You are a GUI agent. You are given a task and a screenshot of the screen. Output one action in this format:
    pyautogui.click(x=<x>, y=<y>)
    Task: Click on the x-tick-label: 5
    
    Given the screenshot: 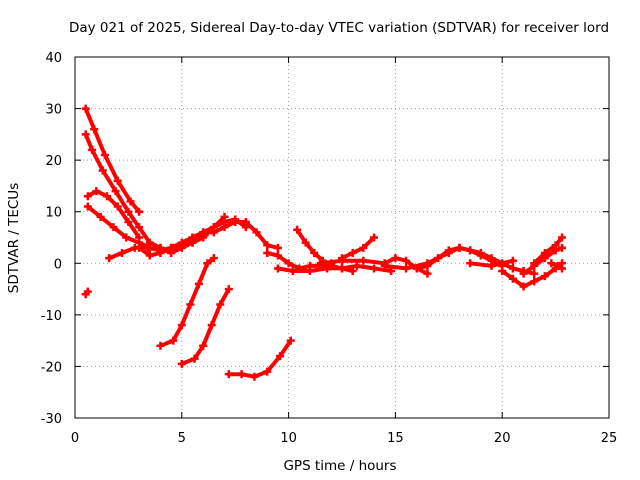 What is the action you would take?
    pyautogui.click(x=182, y=438)
    